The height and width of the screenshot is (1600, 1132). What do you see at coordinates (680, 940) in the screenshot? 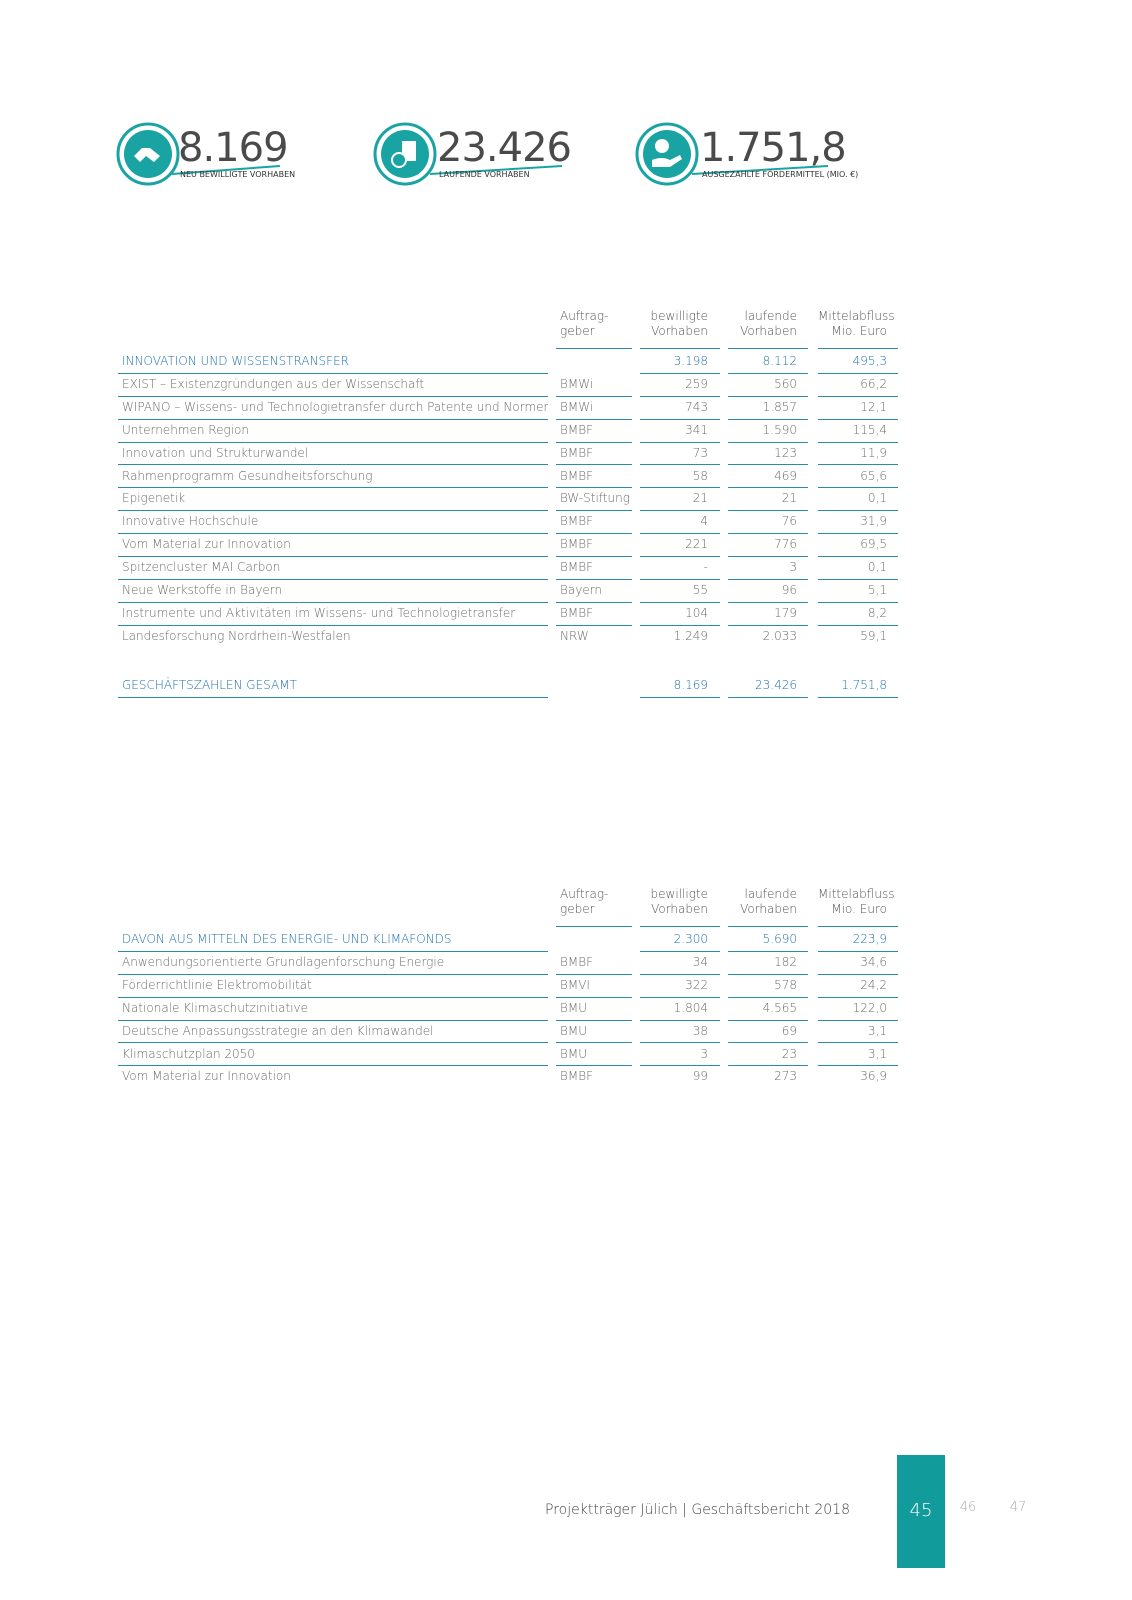
I see `section-value: 2.300` at bounding box center [680, 940].